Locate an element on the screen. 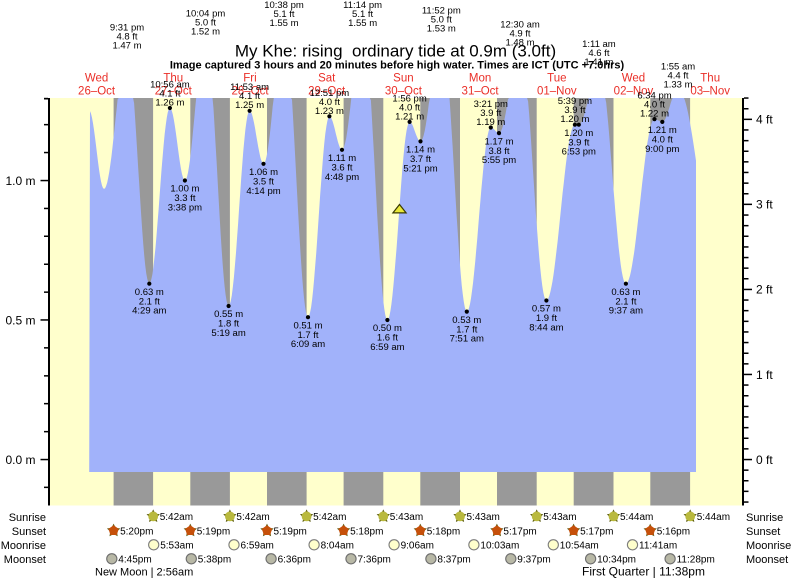 The height and width of the screenshot is (580, 793). svg-text: 1.26 m is located at coordinates (169, 103).